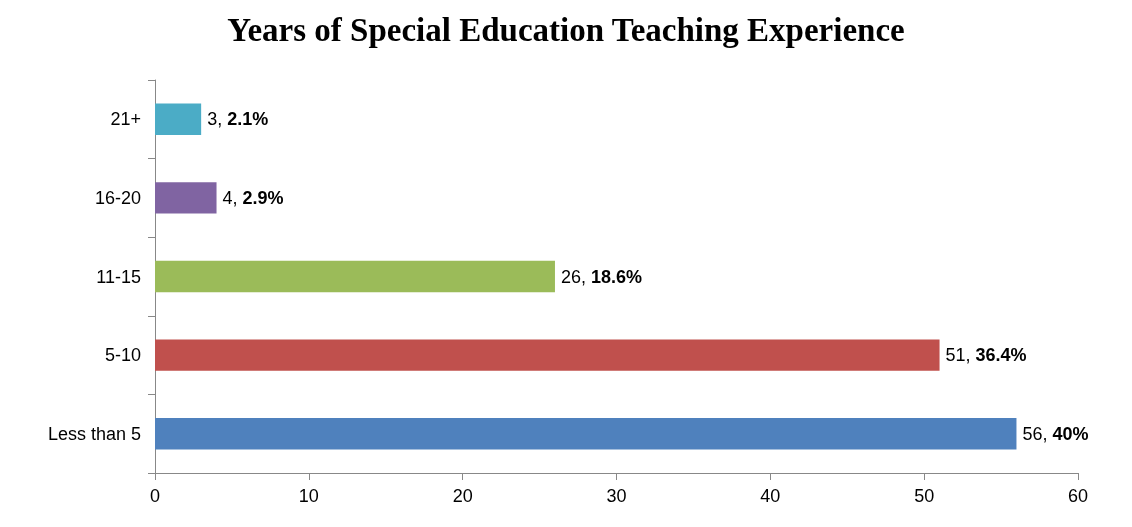 The image size is (1132, 527). What do you see at coordinates (155, 496) in the screenshot?
I see `x-tick-label: 0` at bounding box center [155, 496].